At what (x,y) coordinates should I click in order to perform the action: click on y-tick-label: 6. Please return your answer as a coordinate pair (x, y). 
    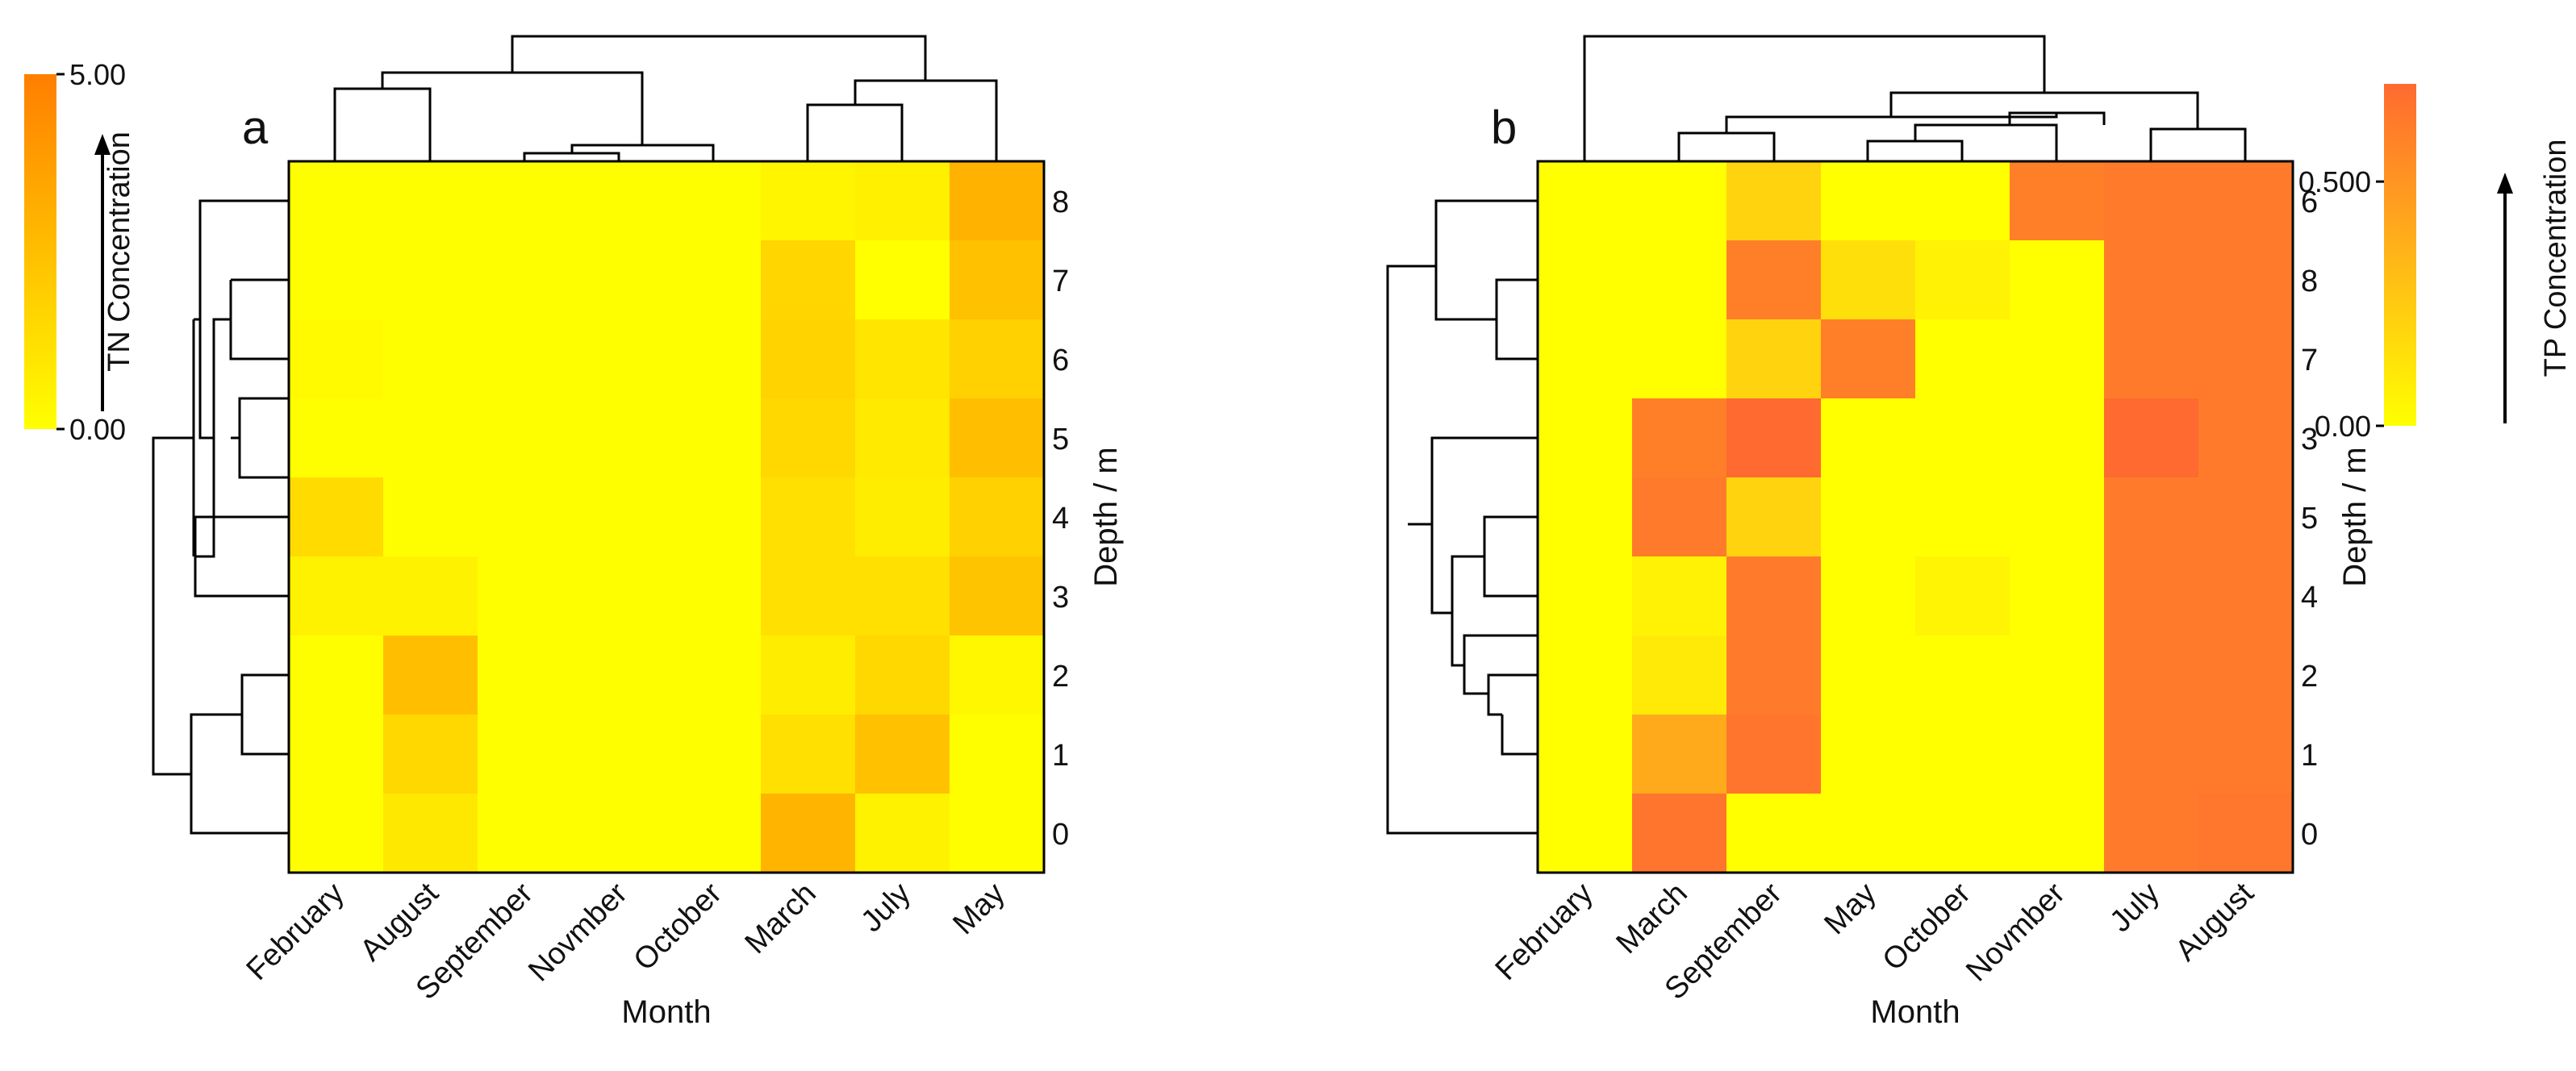
    Looking at the image, I should click on (2309, 202).